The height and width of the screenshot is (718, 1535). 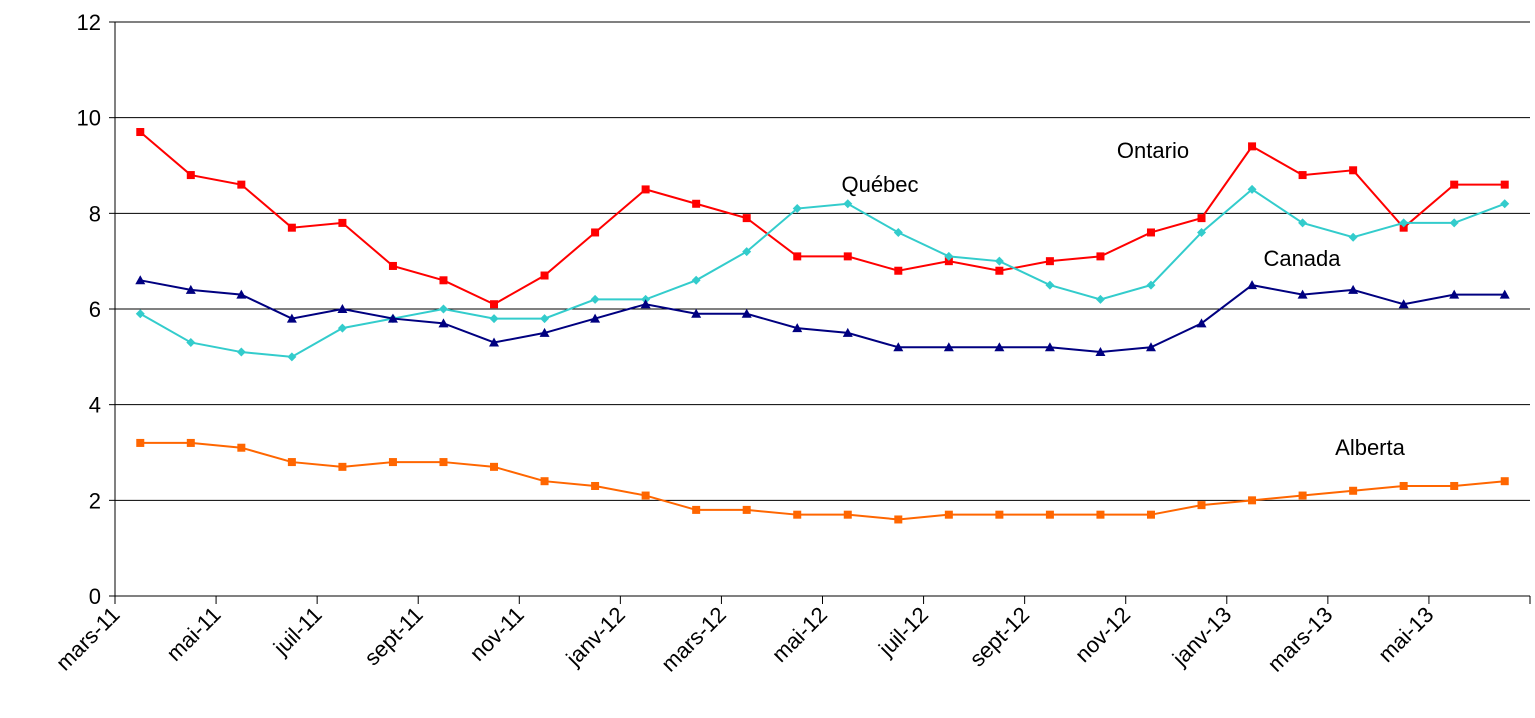 I want to click on x-tick-label: mars-13, so click(x=1300, y=639).